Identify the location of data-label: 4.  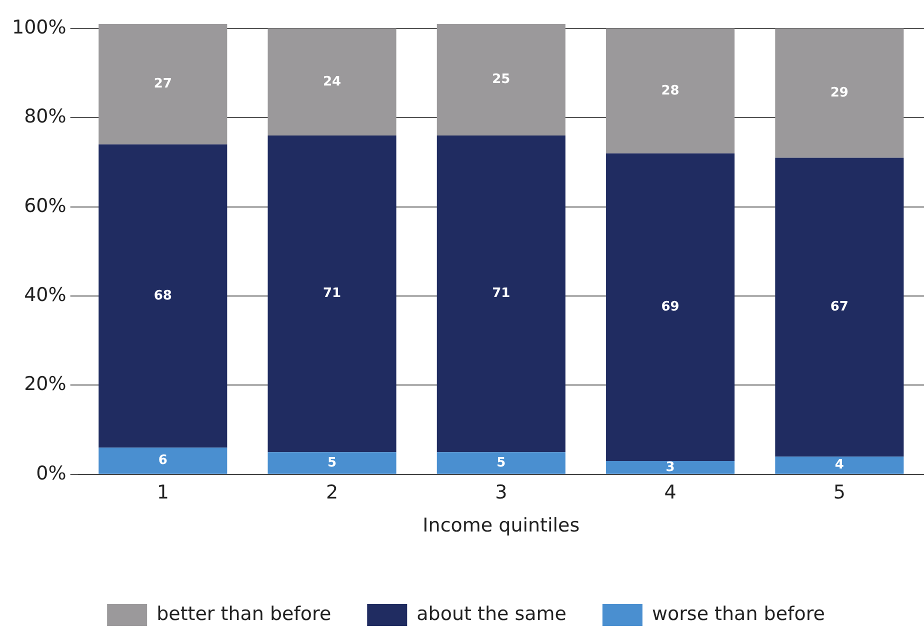
(839, 465).